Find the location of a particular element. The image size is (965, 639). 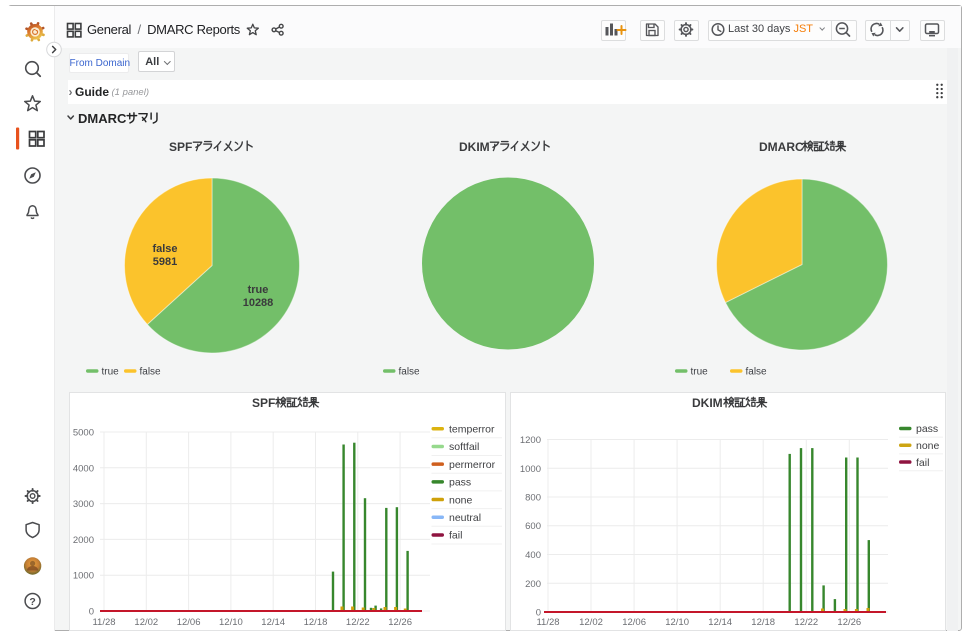

svg-text: 600 is located at coordinates (533, 526).